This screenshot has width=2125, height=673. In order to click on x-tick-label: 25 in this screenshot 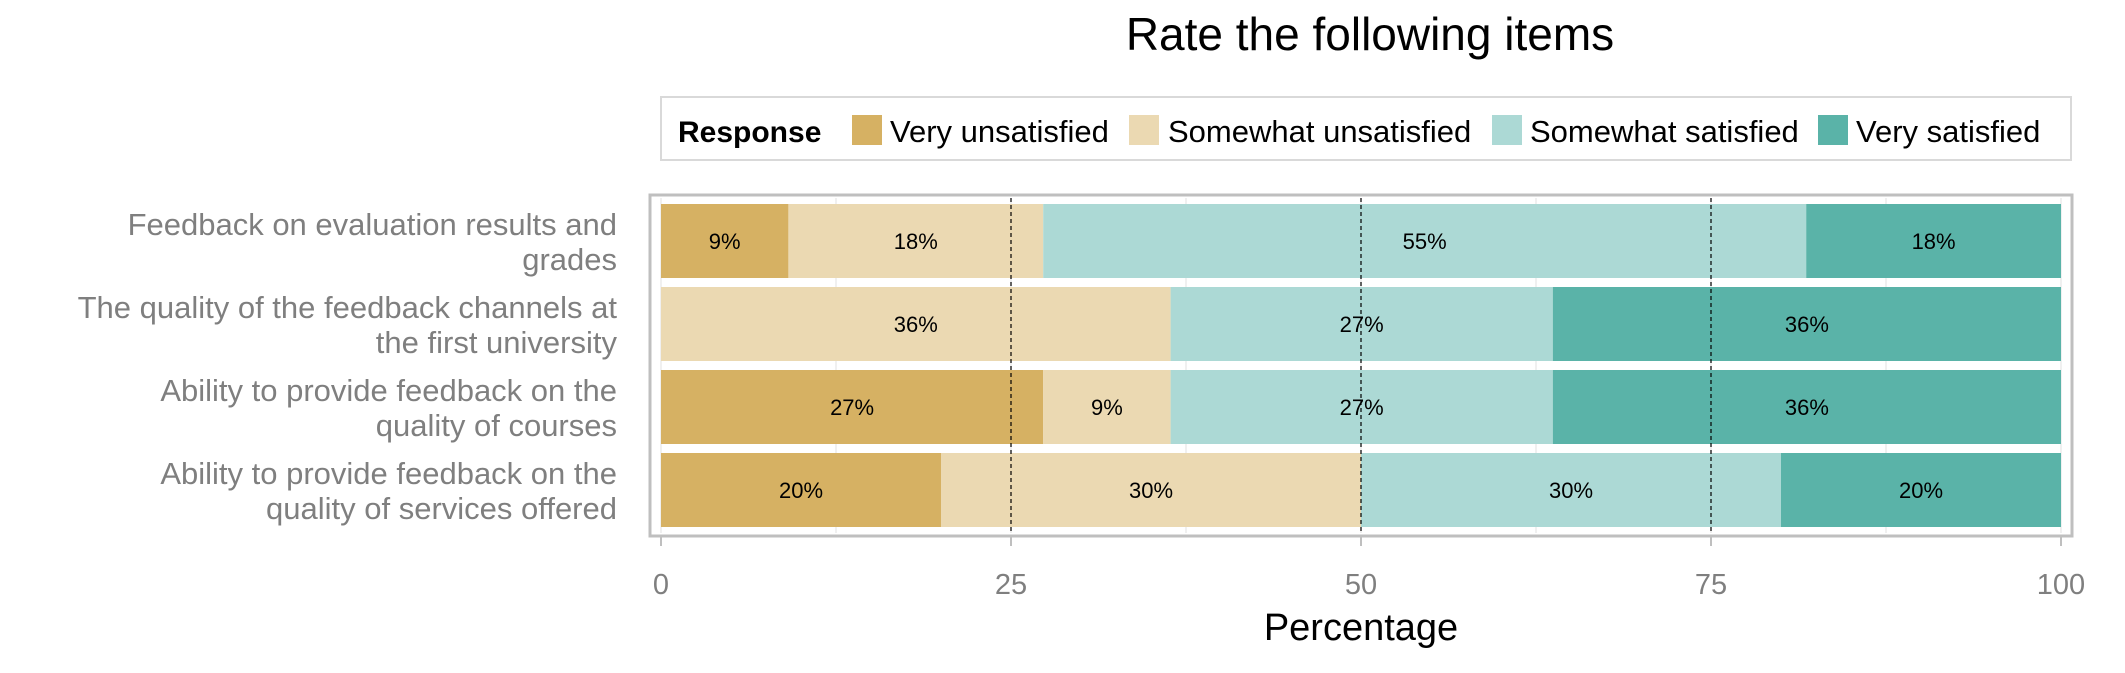, I will do `click(1011, 585)`.